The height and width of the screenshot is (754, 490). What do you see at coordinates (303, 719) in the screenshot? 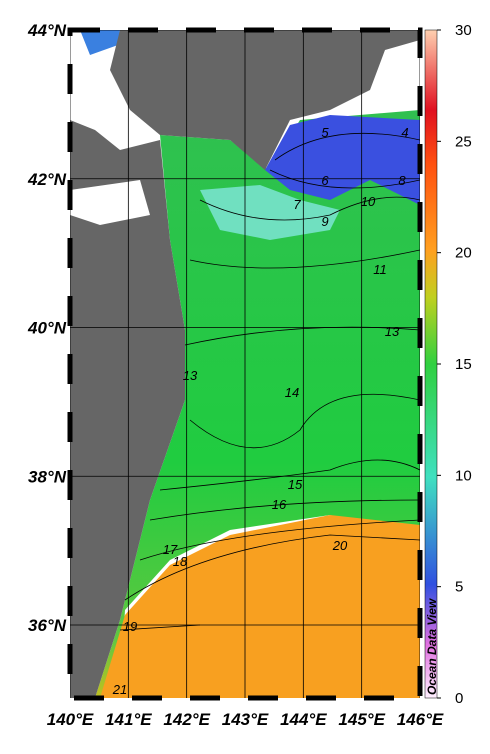
I see `lon-tick-label: 144°E` at bounding box center [303, 719].